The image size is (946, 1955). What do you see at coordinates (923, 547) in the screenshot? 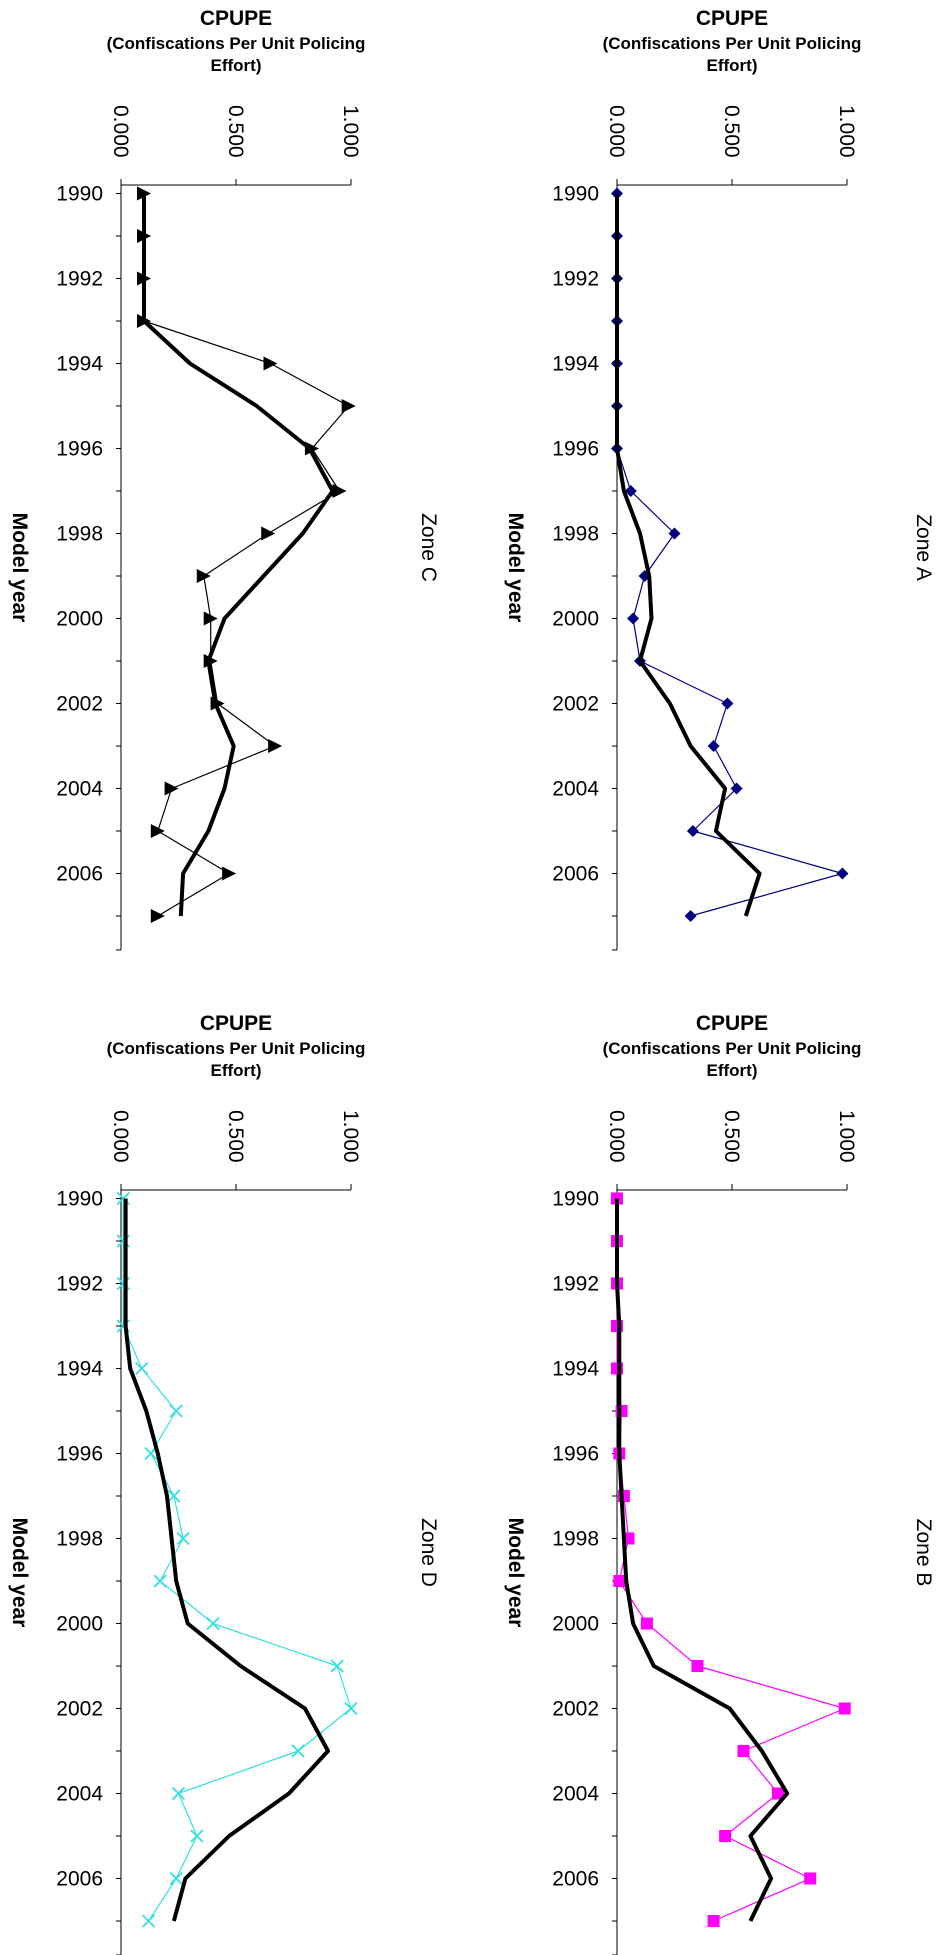
I see `zone-label: Zone A` at bounding box center [923, 547].